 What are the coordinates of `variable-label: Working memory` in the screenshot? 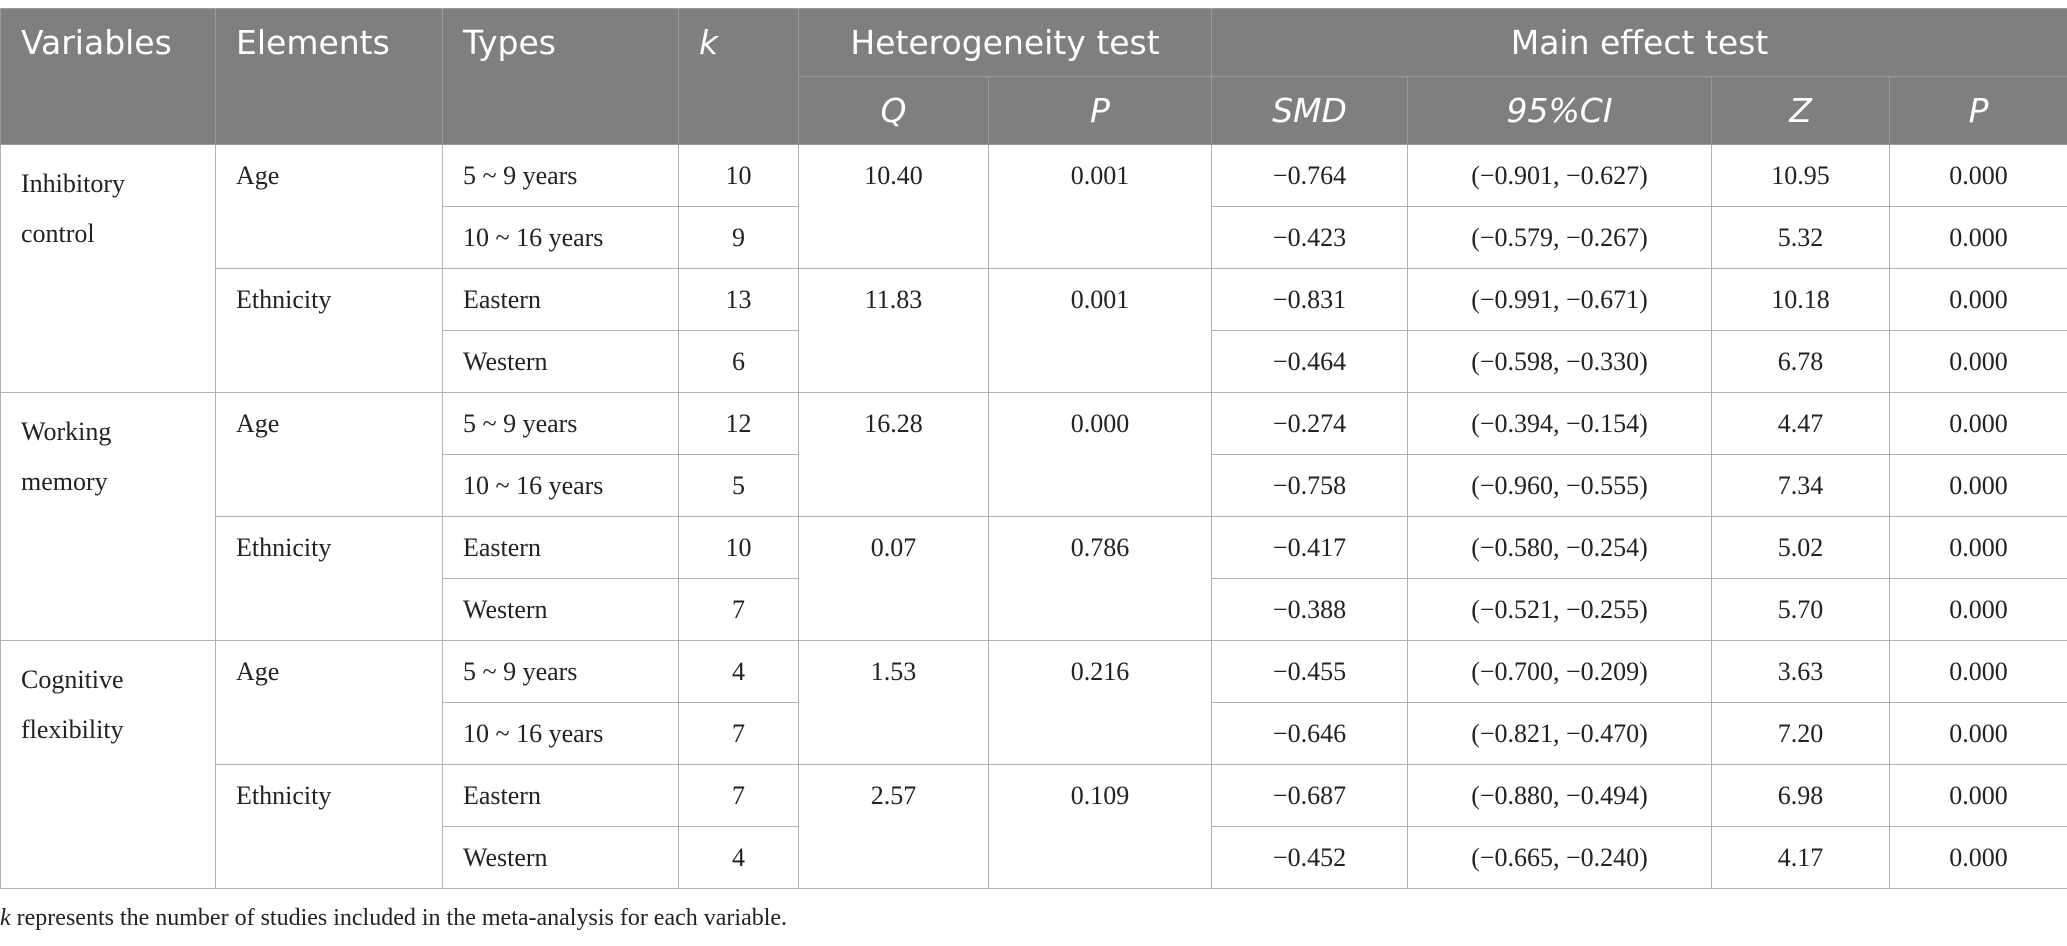 It's located at (66, 456).